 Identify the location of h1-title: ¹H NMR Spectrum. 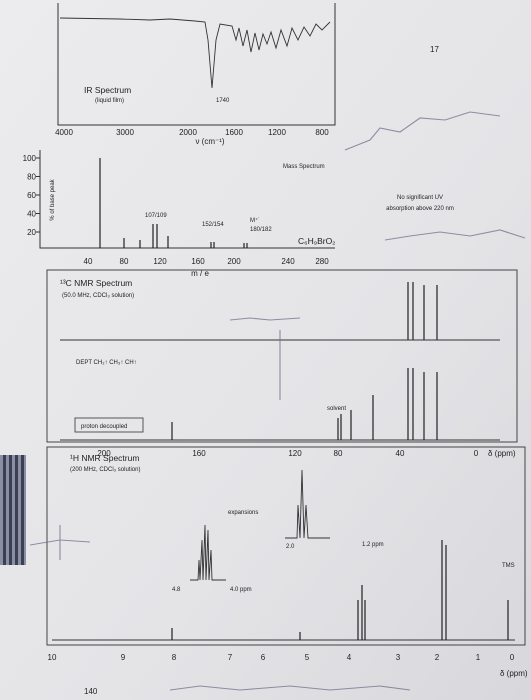
(104, 458).